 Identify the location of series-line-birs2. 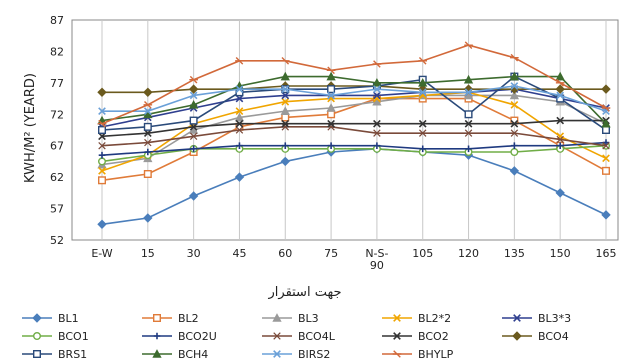
(354, 98).